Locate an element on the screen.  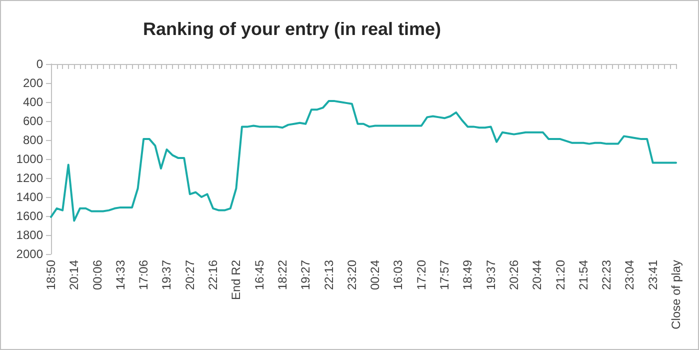
x-tick-label: 18:49 is located at coordinates (467, 275).